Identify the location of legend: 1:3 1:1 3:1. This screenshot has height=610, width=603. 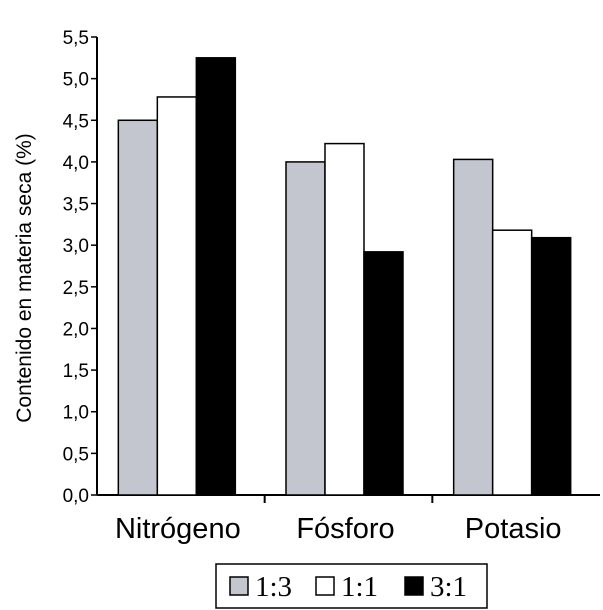
(351, 586).